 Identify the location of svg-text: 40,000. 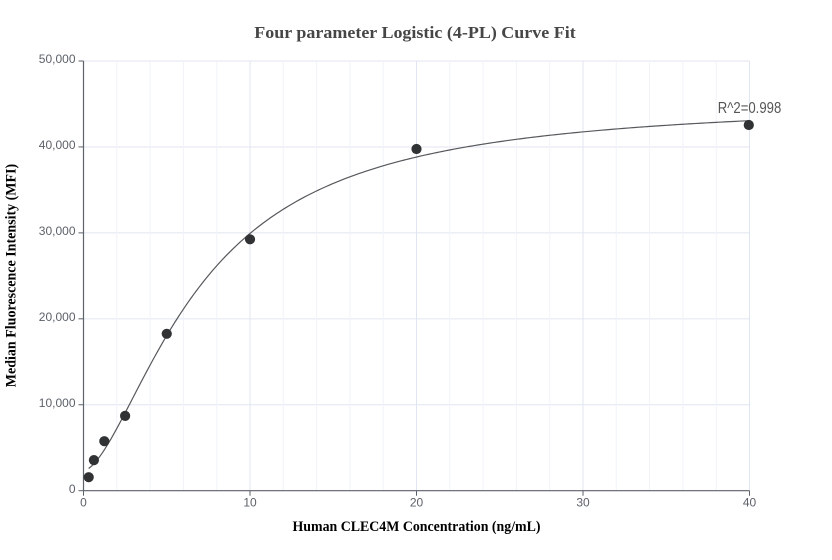
(57, 145).